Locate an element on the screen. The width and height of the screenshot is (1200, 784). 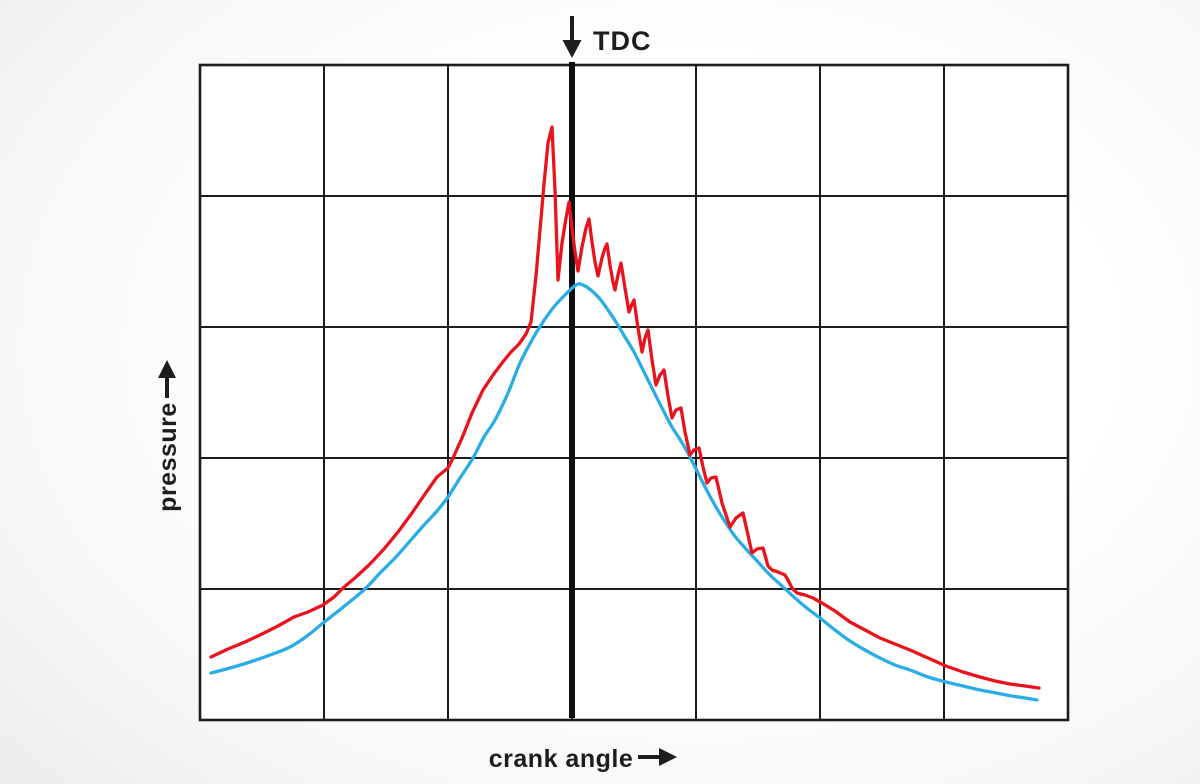
x-axis-label: crank angle is located at coordinates (561, 759).